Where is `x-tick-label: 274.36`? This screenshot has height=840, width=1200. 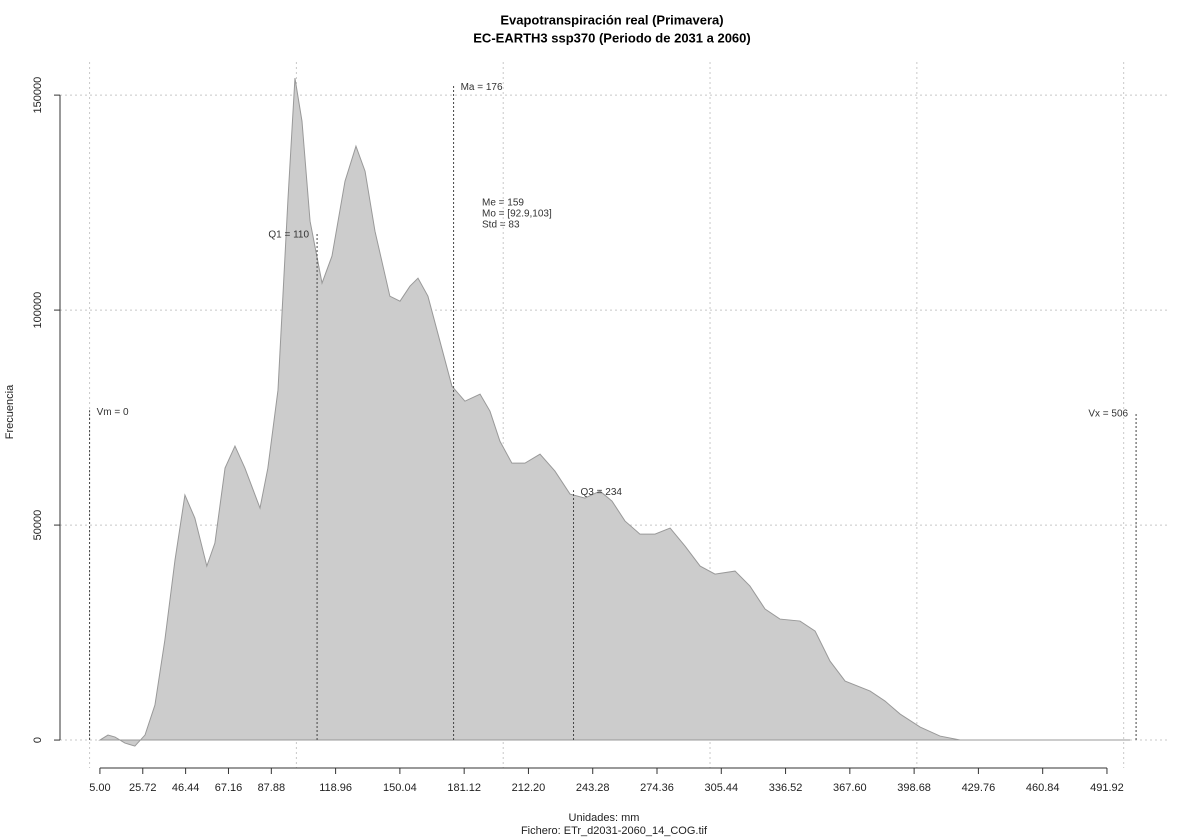
x-tick-label: 274.36 is located at coordinates (657, 788).